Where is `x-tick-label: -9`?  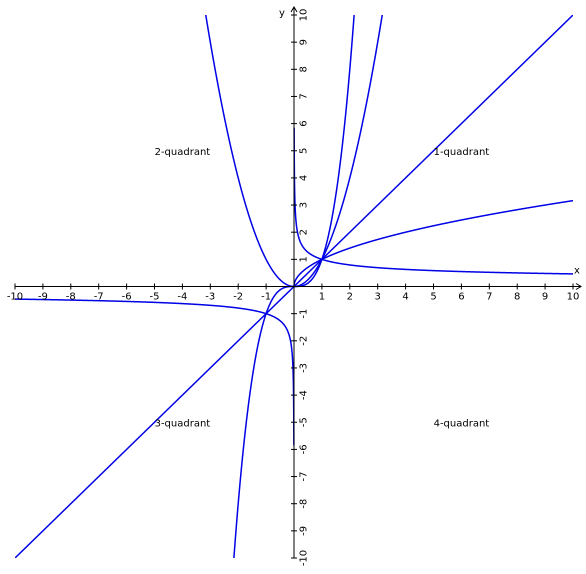 x-tick-label: -9 is located at coordinates (43, 297).